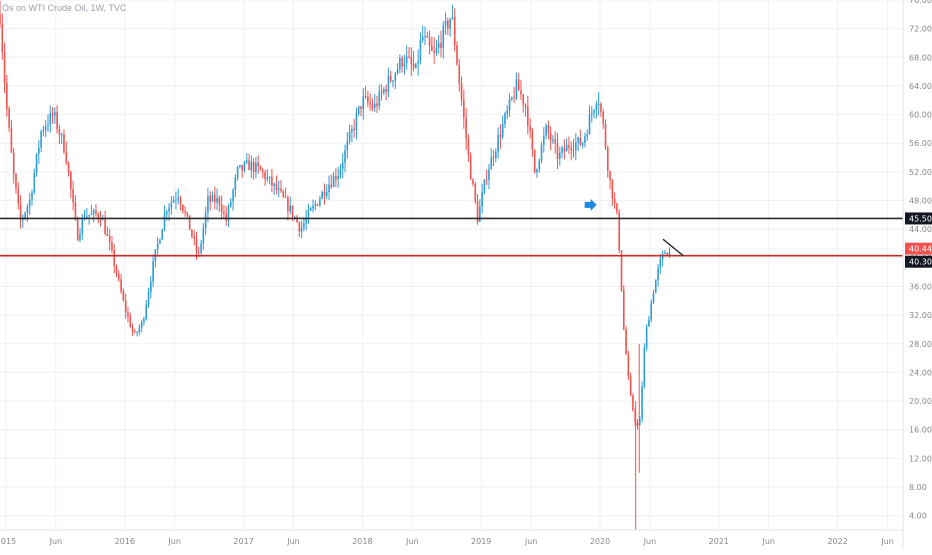 The height and width of the screenshot is (555, 932). What do you see at coordinates (920, 430) in the screenshot?
I see `y-tick-label: 16.00` at bounding box center [920, 430].